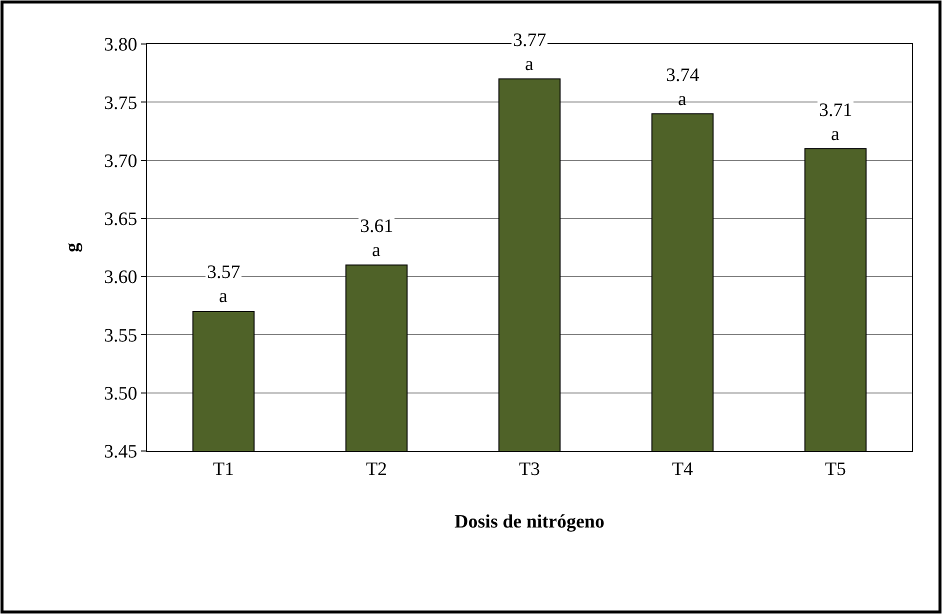 The image size is (942, 614). Describe the element at coordinates (121, 219) in the screenshot. I see `y-tick-label: 3.65` at that location.